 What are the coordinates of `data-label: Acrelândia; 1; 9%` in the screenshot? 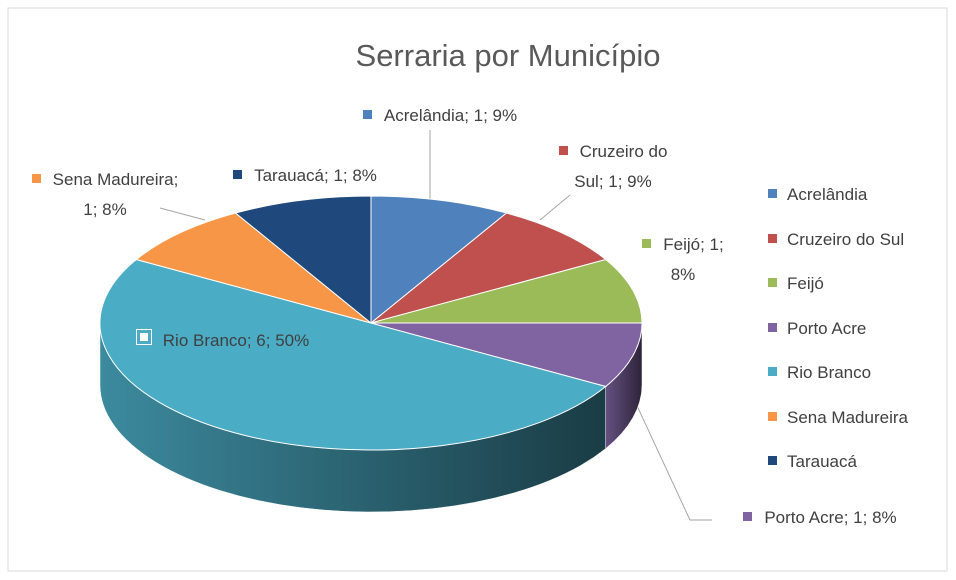 It's located at (440, 116).